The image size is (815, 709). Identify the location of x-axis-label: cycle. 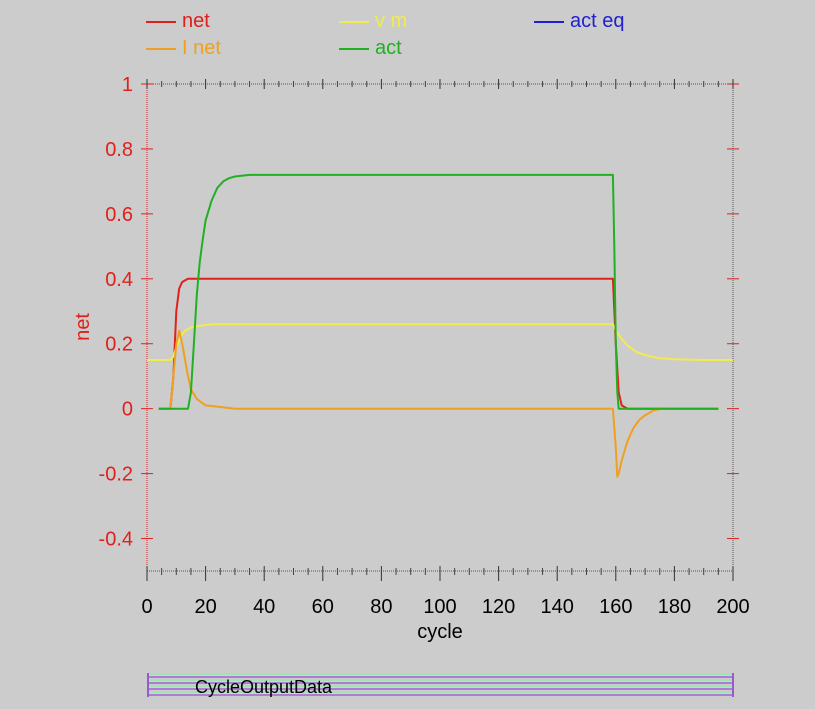
(440, 632).